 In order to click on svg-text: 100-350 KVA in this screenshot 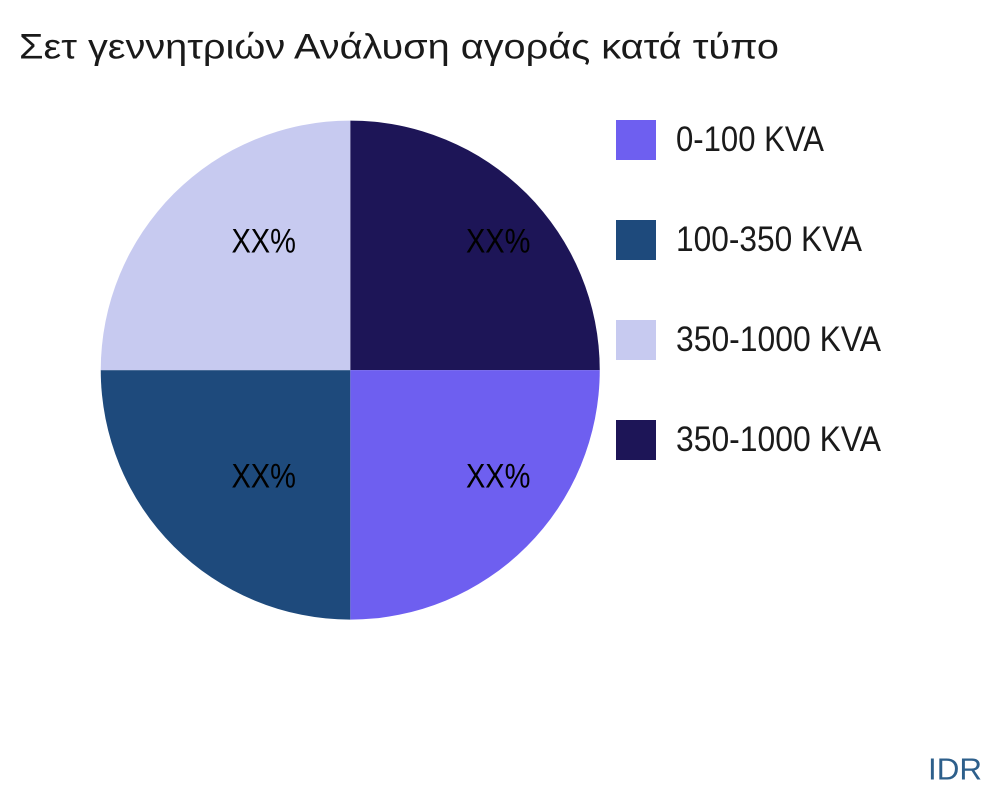, I will do `click(769, 239)`.